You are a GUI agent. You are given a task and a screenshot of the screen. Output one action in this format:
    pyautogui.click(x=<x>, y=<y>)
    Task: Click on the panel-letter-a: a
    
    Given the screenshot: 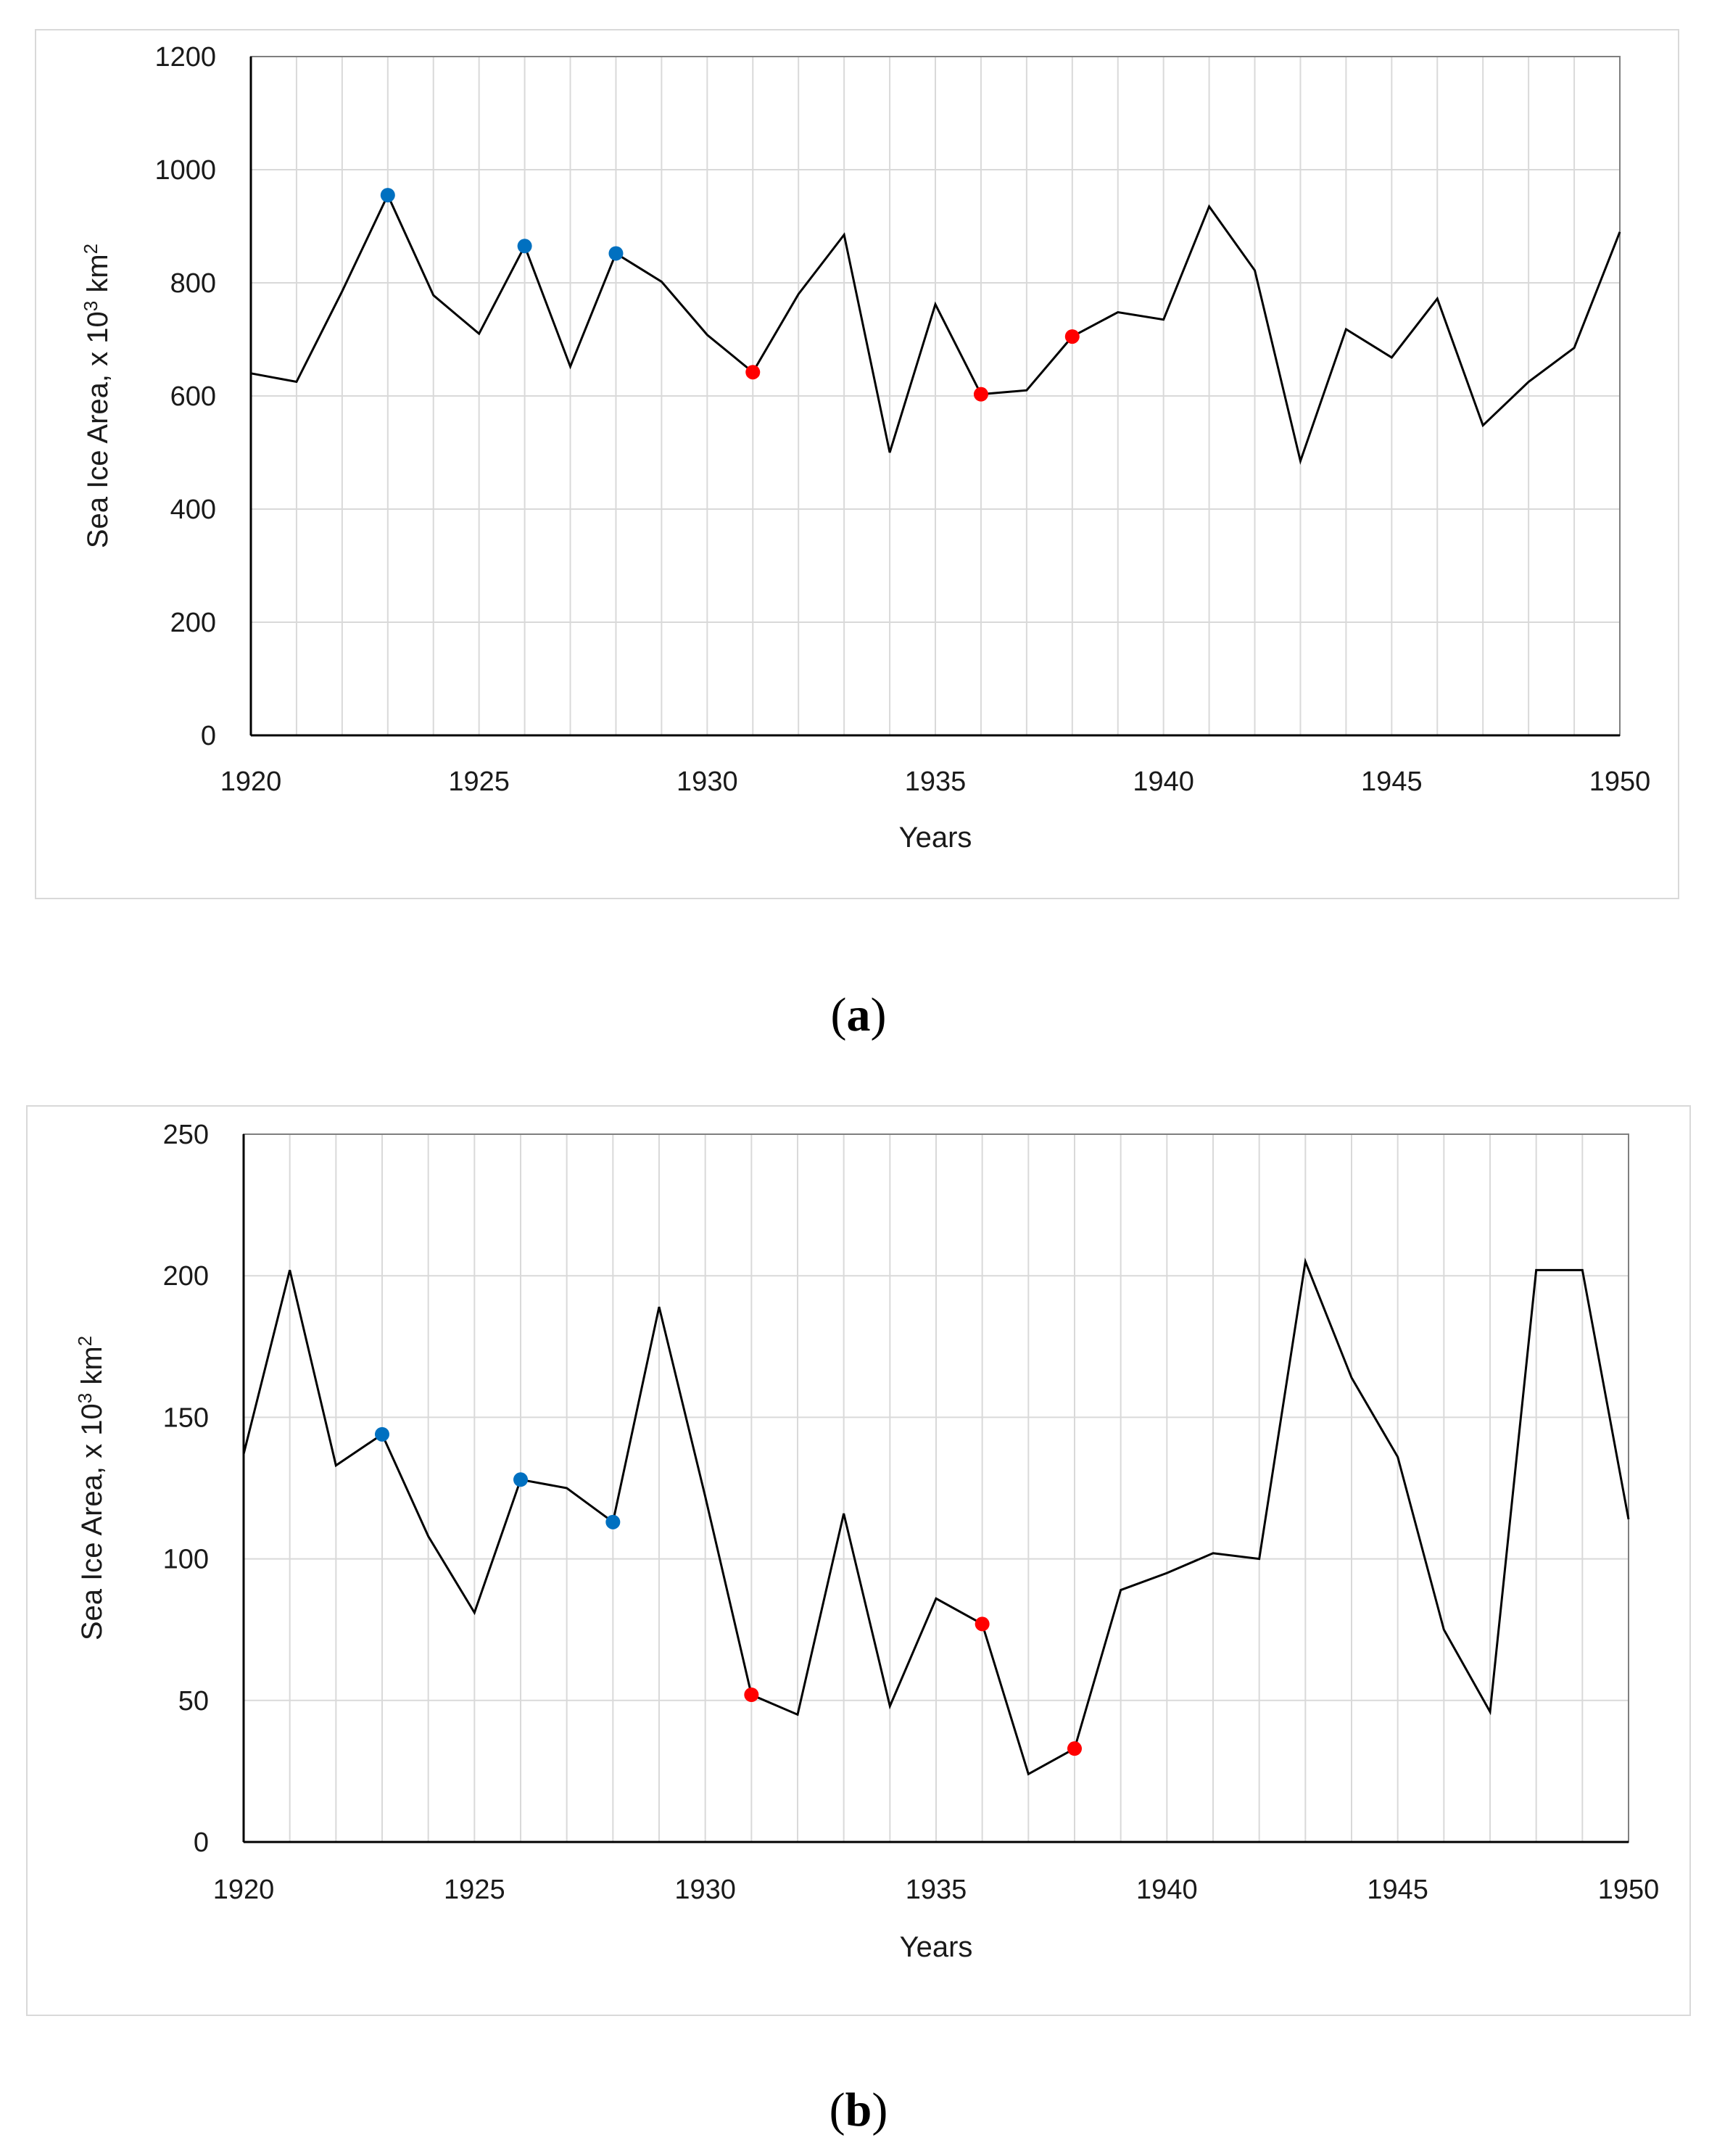 What is the action you would take?
    pyautogui.click(x=858, y=1014)
    